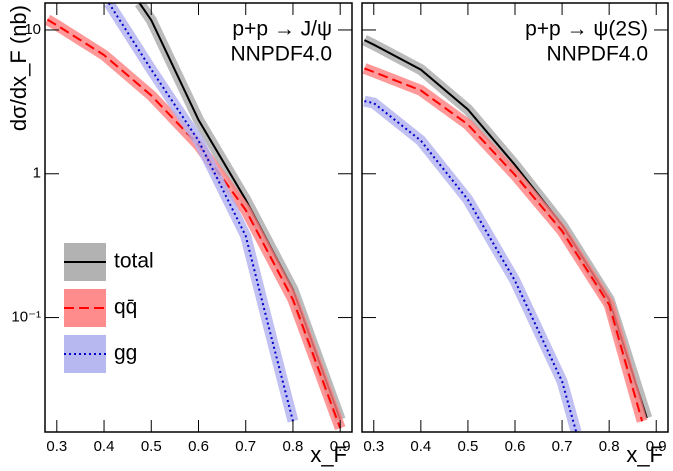 The image size is (673, 471). Describe the element at coordinates (18, 68) in the screenshot. I see `y-axis-label: dσ/dx_F (nb)` at that location.